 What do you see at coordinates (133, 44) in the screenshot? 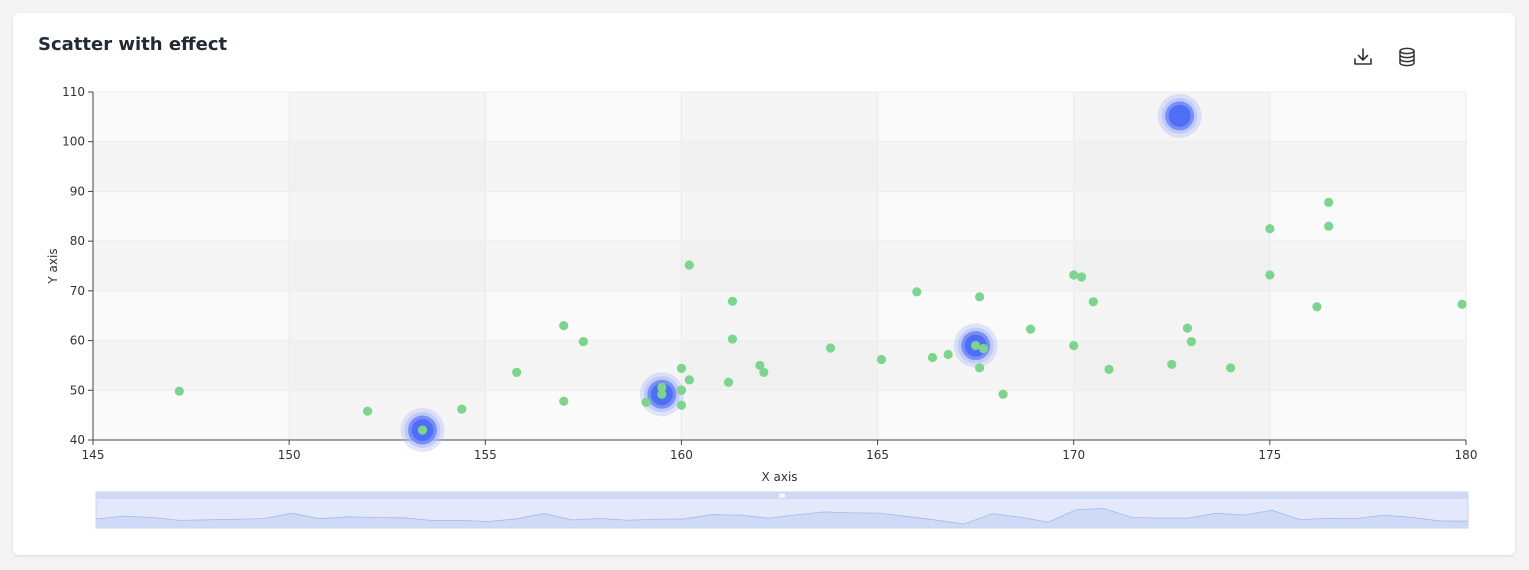
I see `chart-title: Scatter with effect` at bounding box center [133, 44].